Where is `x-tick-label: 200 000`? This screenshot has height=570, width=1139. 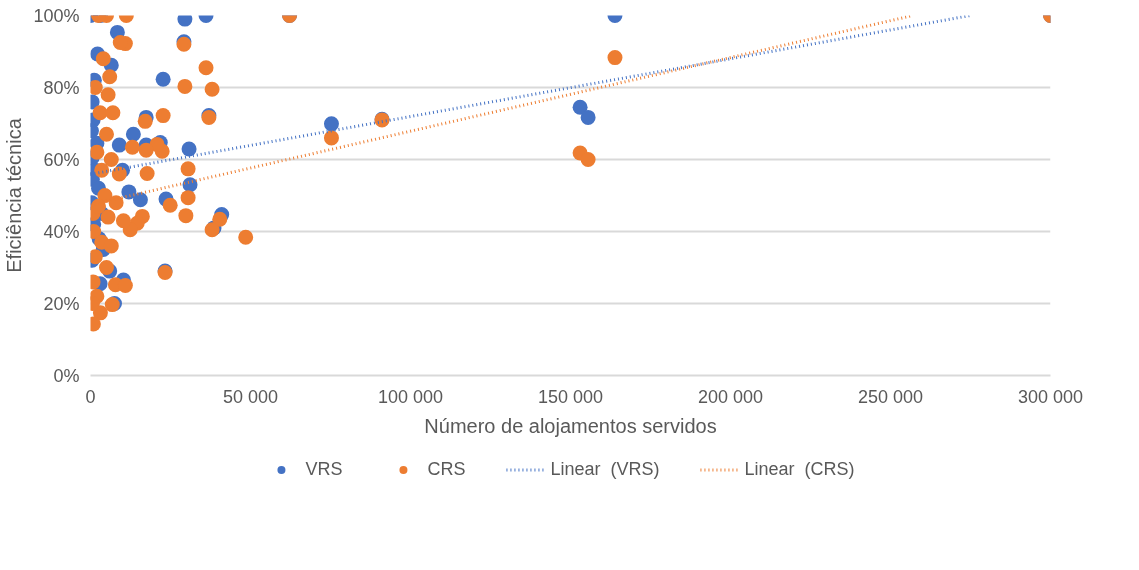
x-tick-label: 200 000 is located at coordinates (730, 396).